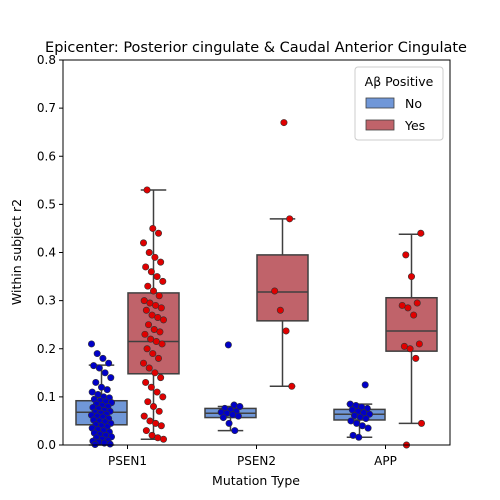 The image size is (500, 500). Describe the element at coordinates (46, 204) in the screenshot. I see `y-tick-label: 0.5` at that location.